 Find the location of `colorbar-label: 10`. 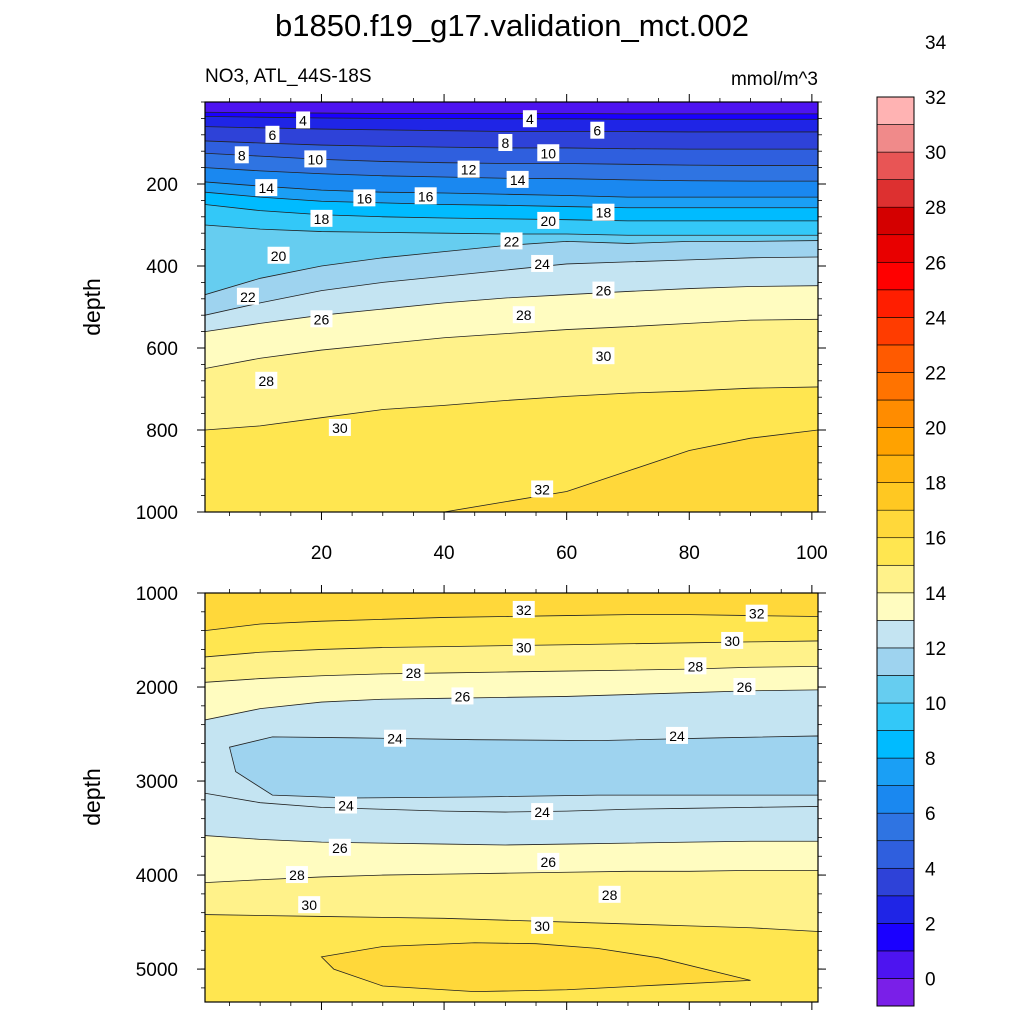

colorbar-label: 10 is located at coordinates (935, 704).